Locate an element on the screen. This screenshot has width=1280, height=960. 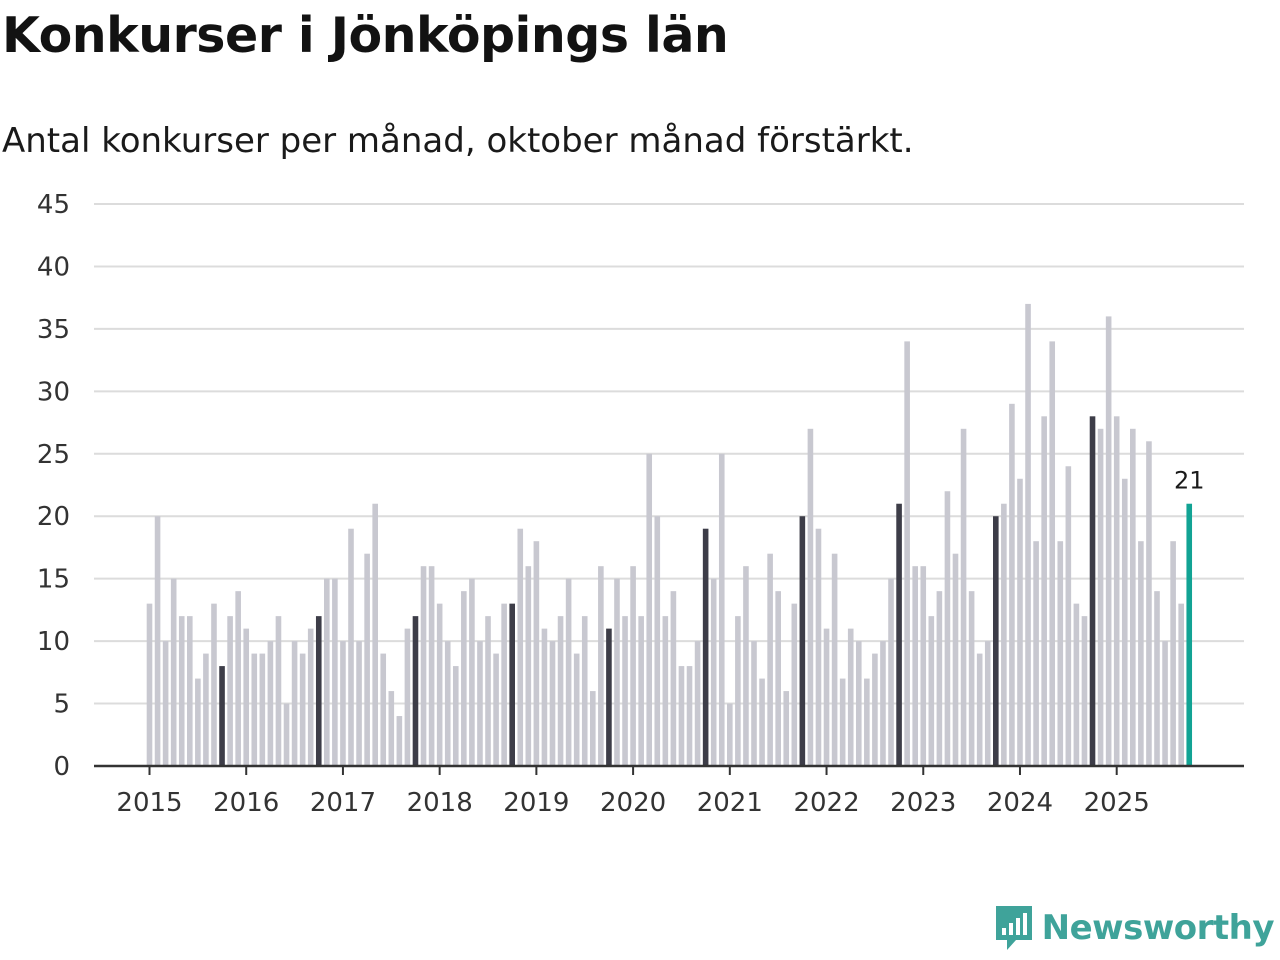
x-tick-label: 2021 is located at coordinates (730, 803).